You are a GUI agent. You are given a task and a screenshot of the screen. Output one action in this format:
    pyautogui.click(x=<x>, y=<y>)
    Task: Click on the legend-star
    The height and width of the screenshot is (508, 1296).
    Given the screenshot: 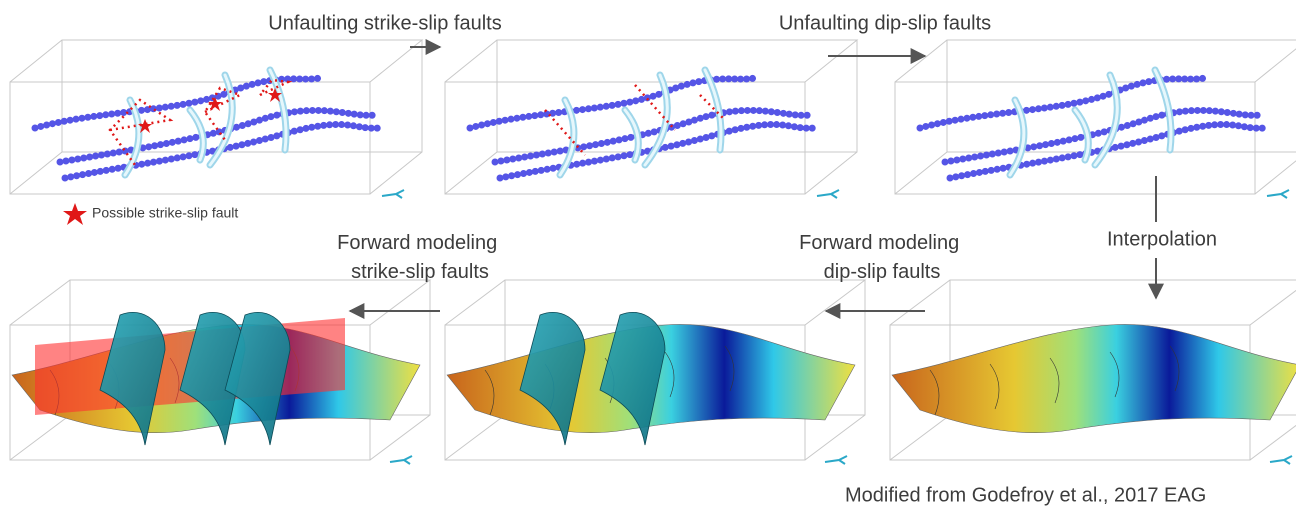 What is the action you would take?
    pyautogui.click(x=75, y=214)
    